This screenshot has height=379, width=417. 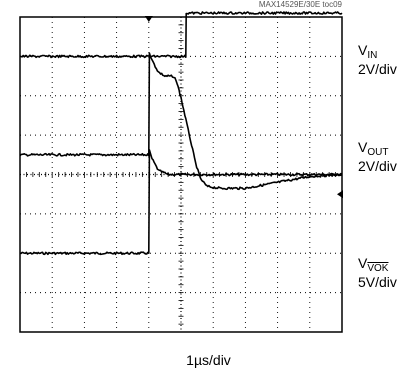 What do you see at coordinates (301, 4) in the screenshot?
I see `doc-id: MAX14529E/30E toc09` at bounding box center [301, 4].